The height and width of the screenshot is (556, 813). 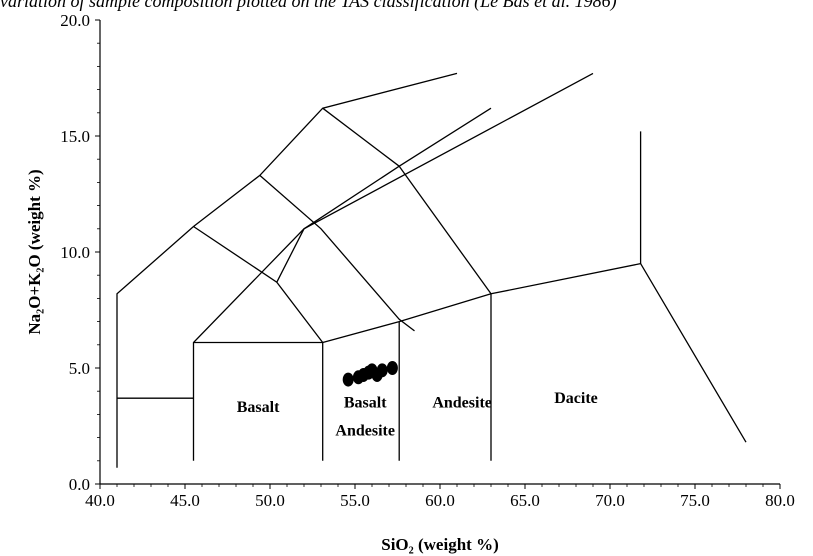 What do you see at coordinates (417, 414) in the screenshot?
I see `field-labels: Basalt Basalt Andesite Andesite Dacite` at bounding box center [417, 414].